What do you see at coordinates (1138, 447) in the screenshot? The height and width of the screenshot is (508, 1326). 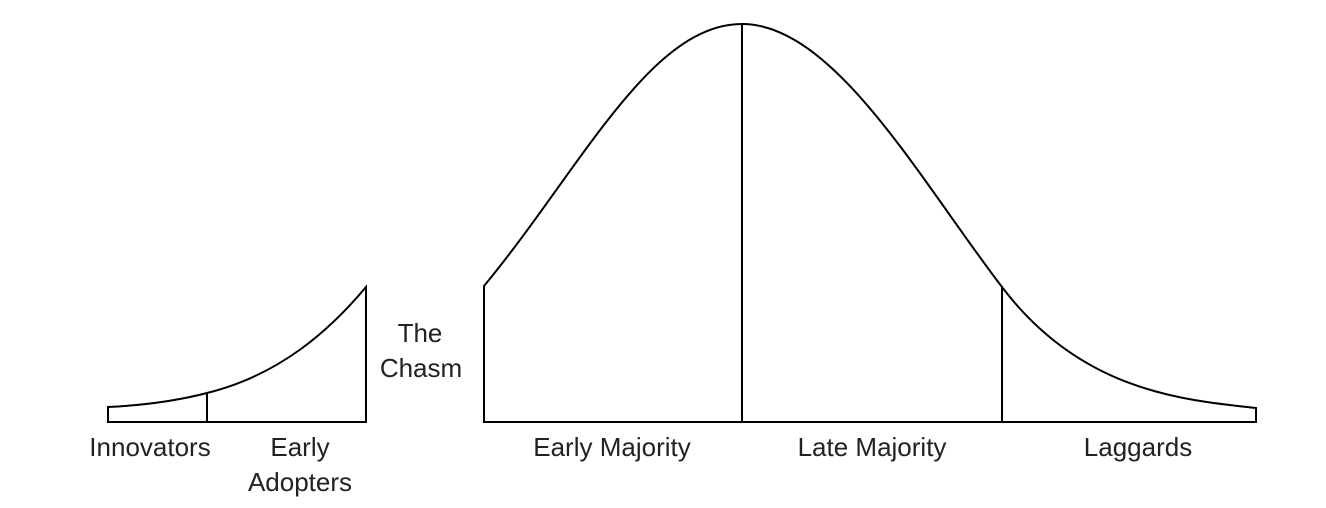 I see `laggards-label: Laggards` at bounding box center [1138, 447].